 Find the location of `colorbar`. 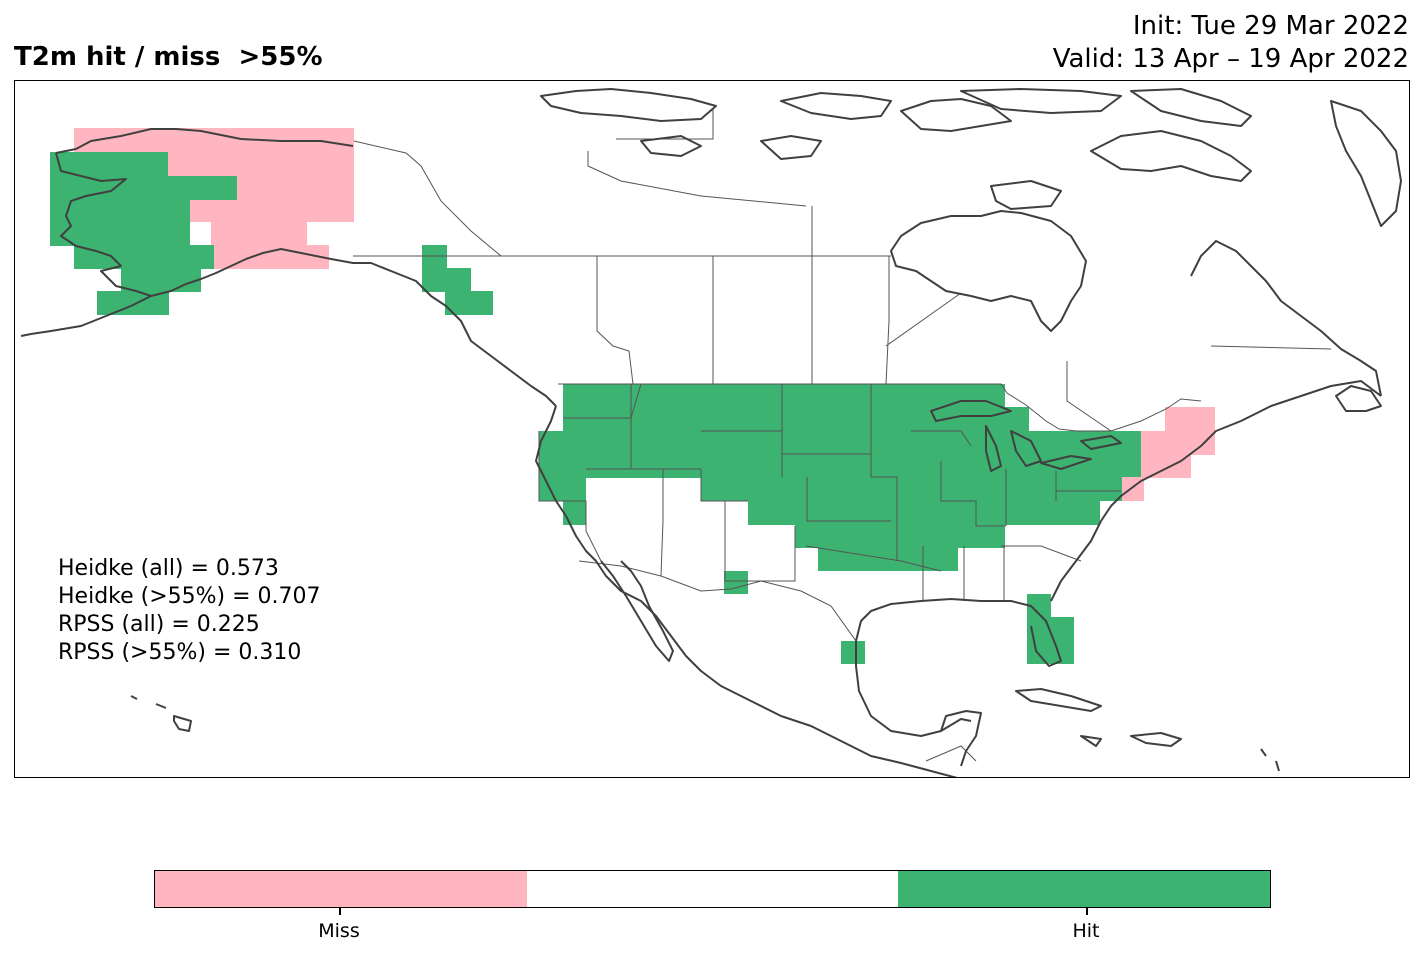

colorbar is located at coordinates (712, 889).